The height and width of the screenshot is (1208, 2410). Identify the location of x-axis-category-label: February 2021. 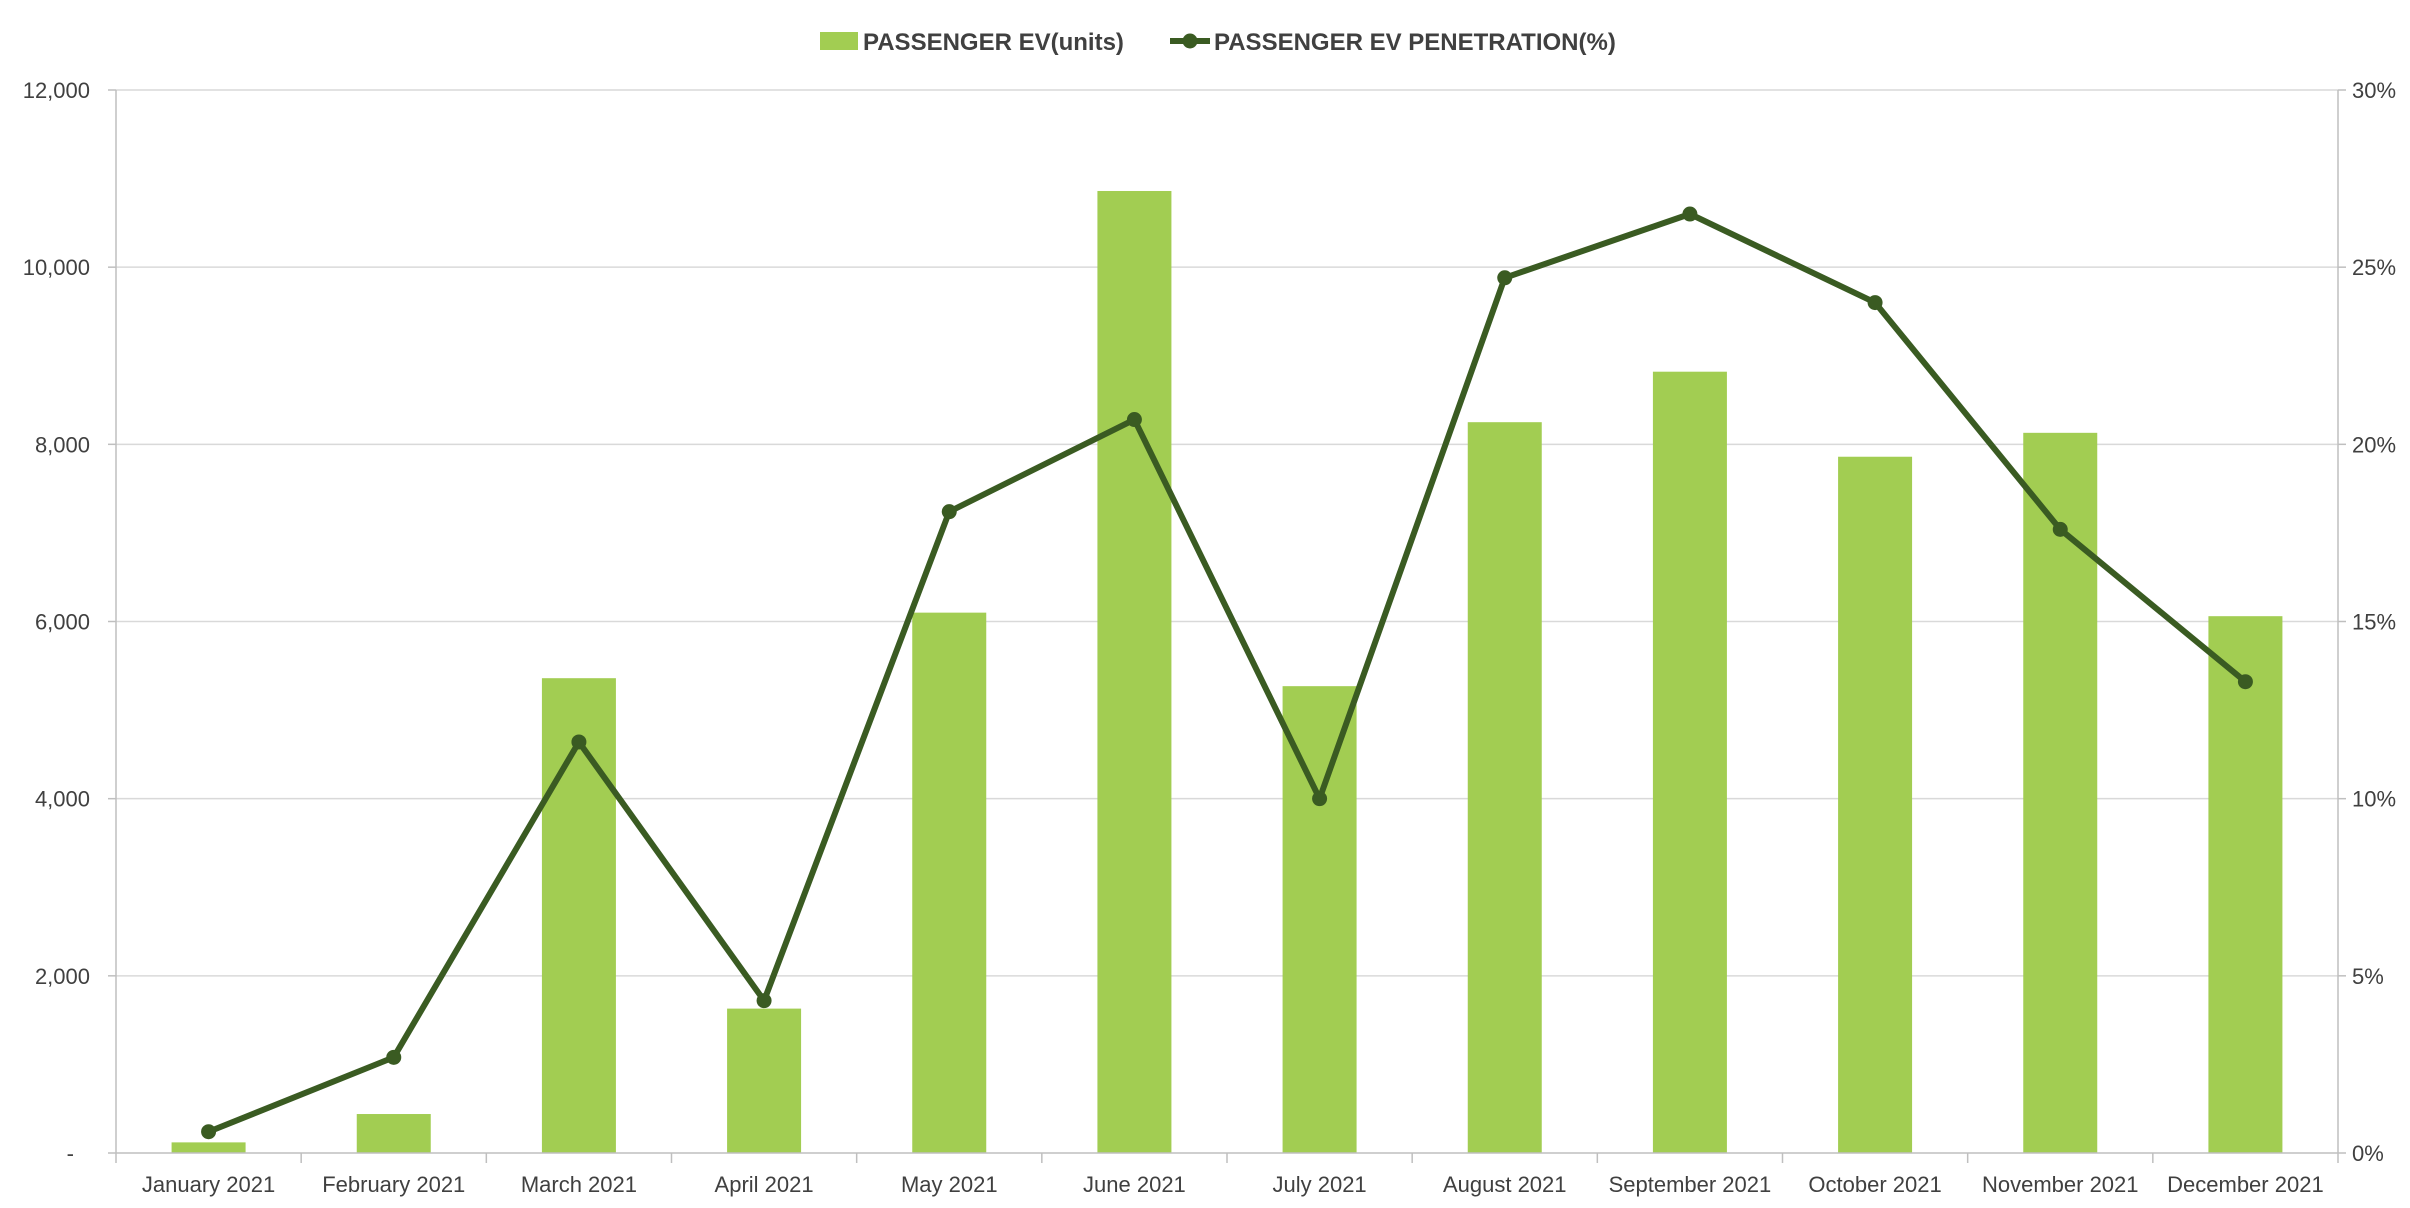
(393, 1184).